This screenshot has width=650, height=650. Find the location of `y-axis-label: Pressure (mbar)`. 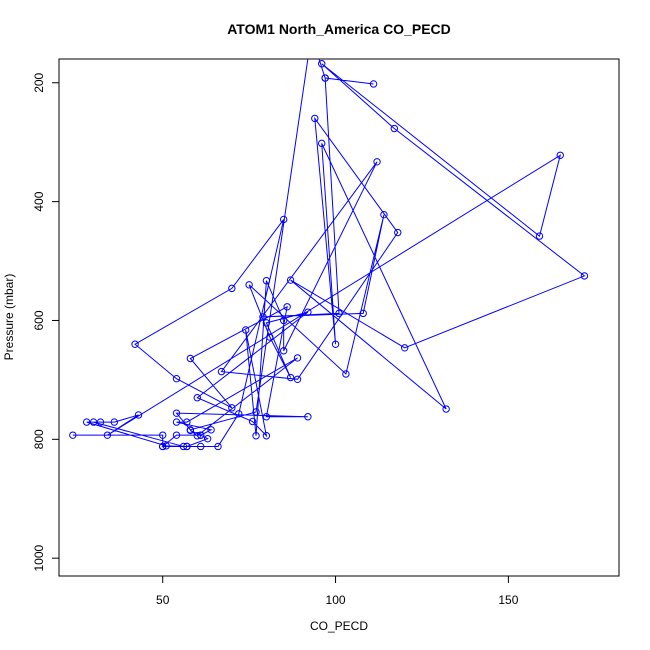

y-axis-label: Pressure (mbar) is located at coordinates (9, 317).